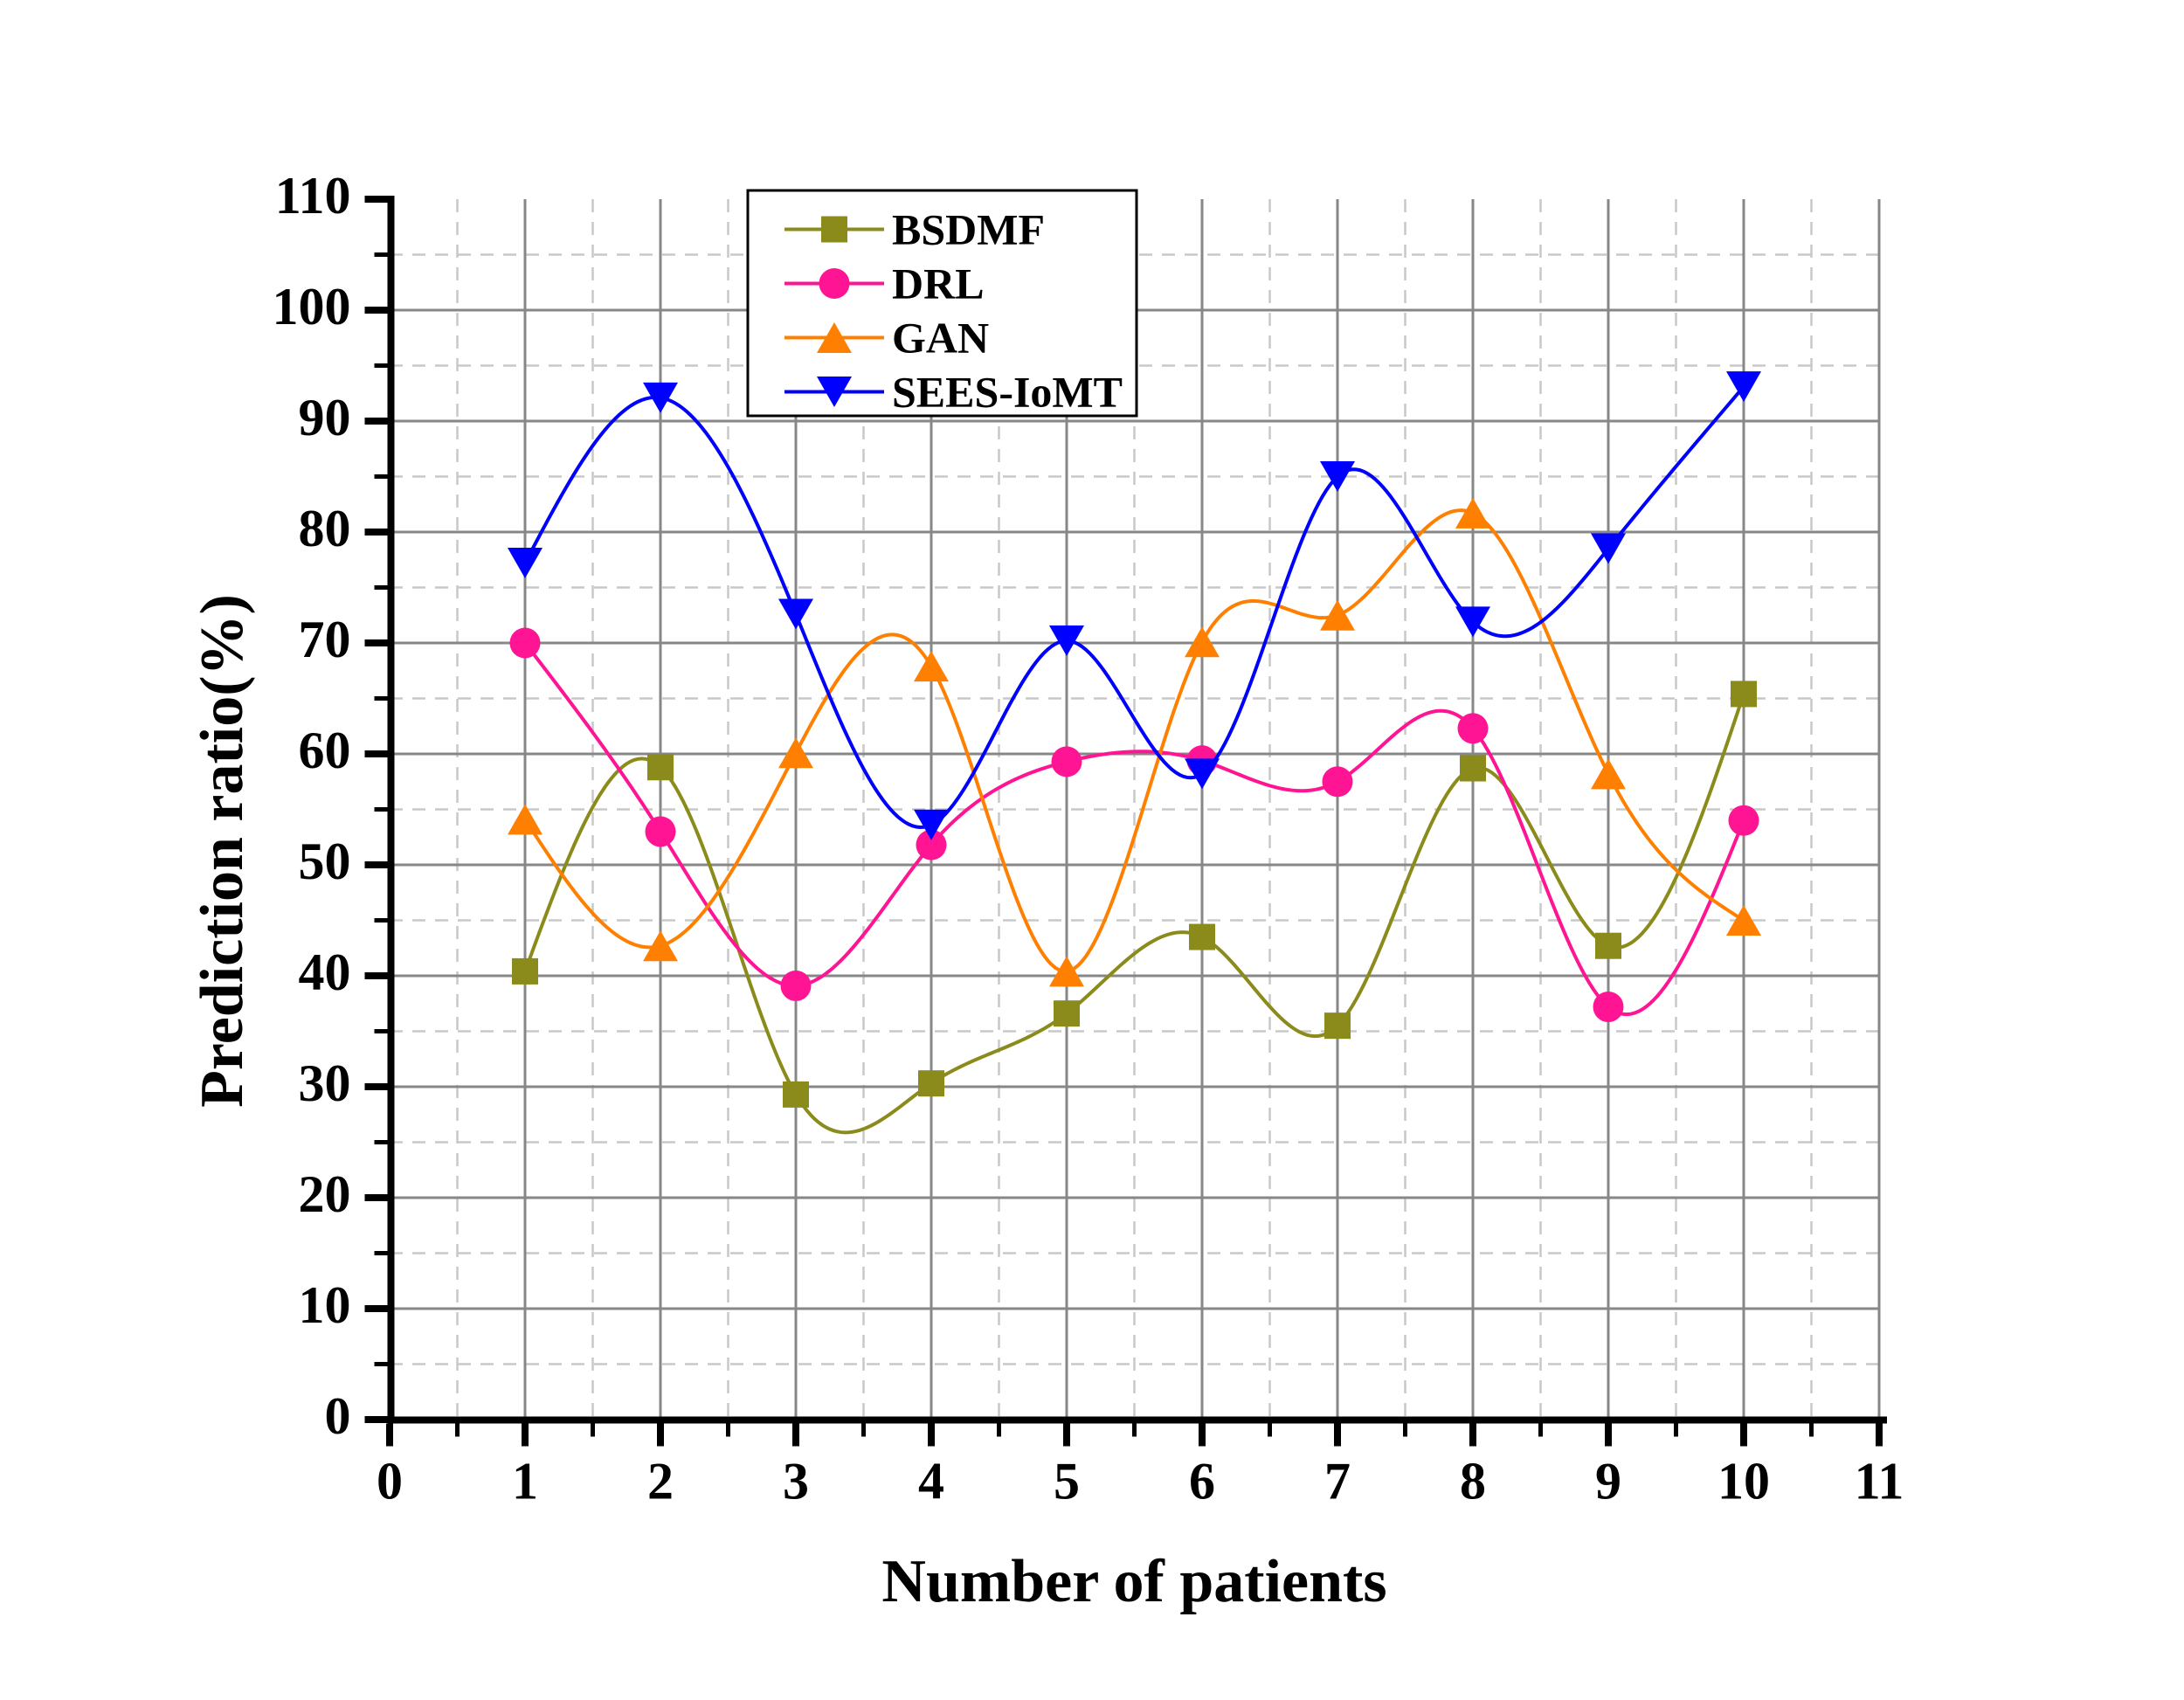 The width and height of the screenshot is (2184, 1700). What do you see at coordinates (313, 196) in the screenshot?
I see `y-tick-label: 110` at bounding box center [313, 196].